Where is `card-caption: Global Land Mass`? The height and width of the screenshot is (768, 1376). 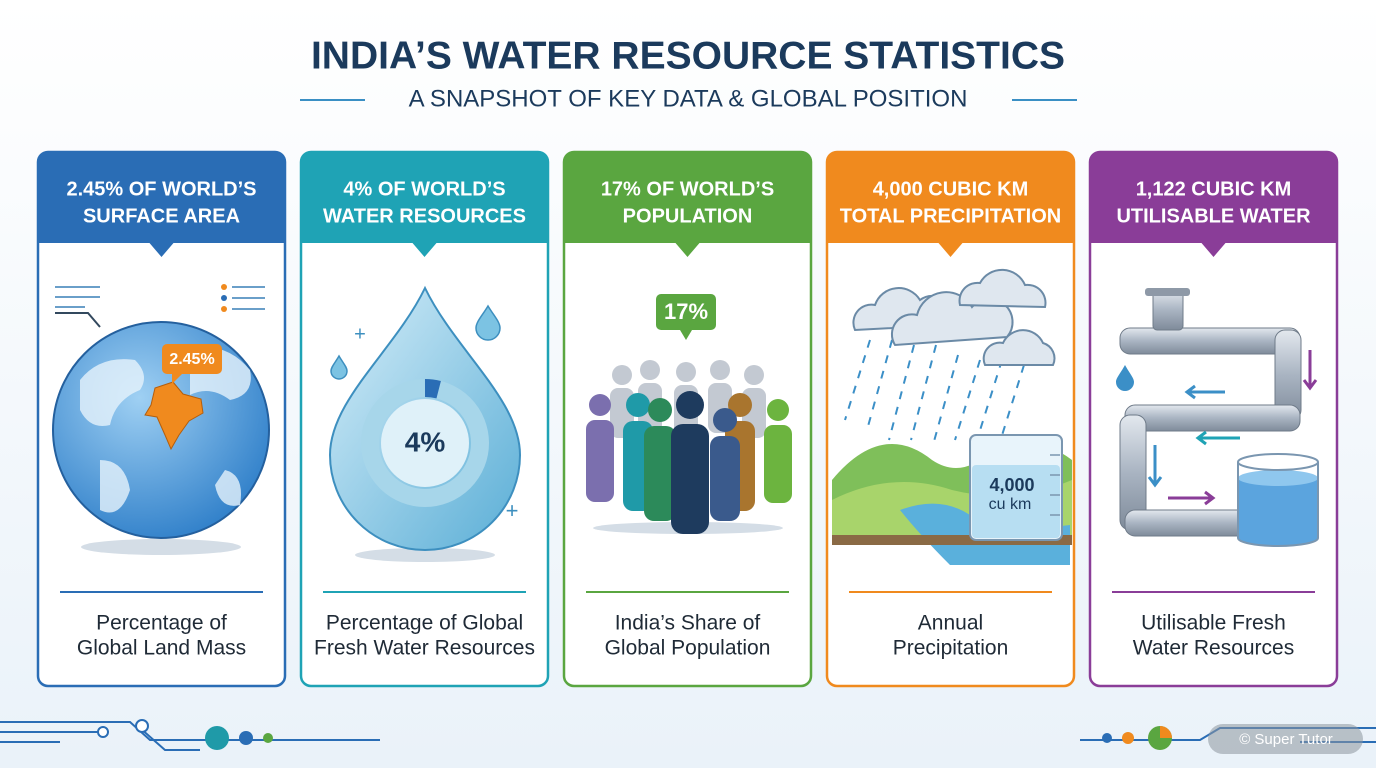
card-caption: Global Land Mass is located at coordinates (161, 648).